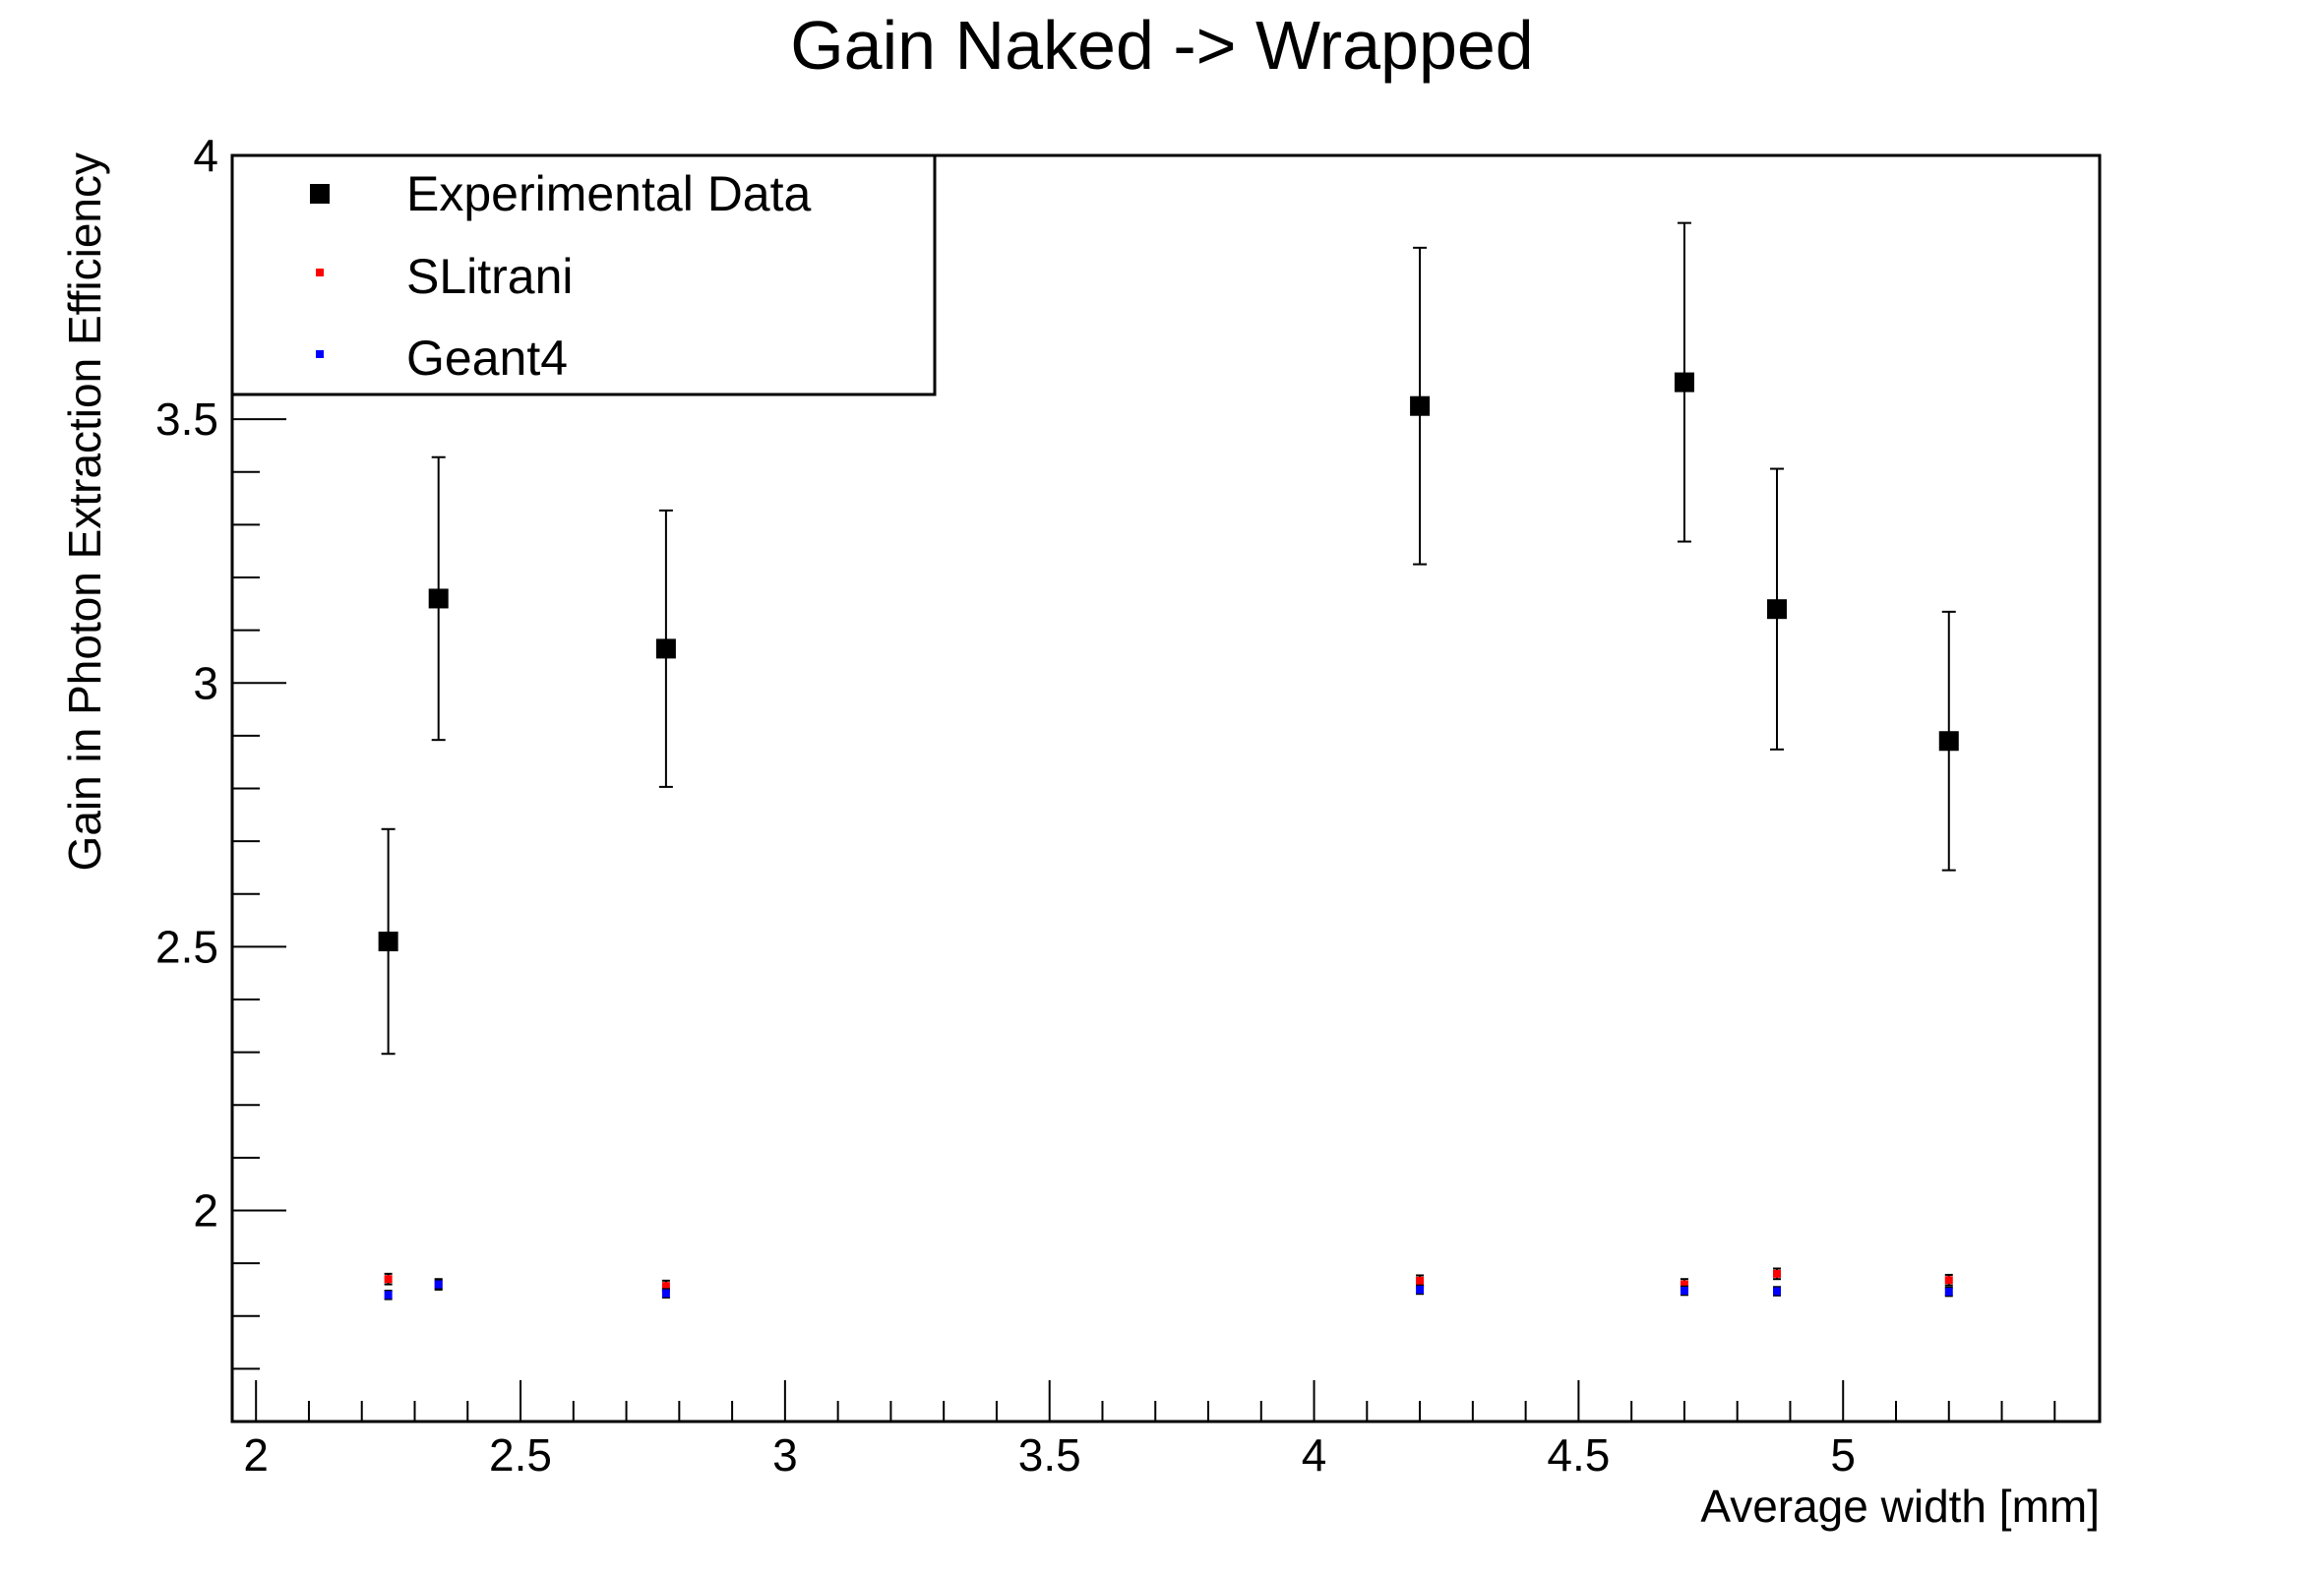 This screenshot has height=1574, width=2324. Describe the element at coordinates (1578, 1455) in the screenshot. I see `x-tick-label: 4.5` at that location.